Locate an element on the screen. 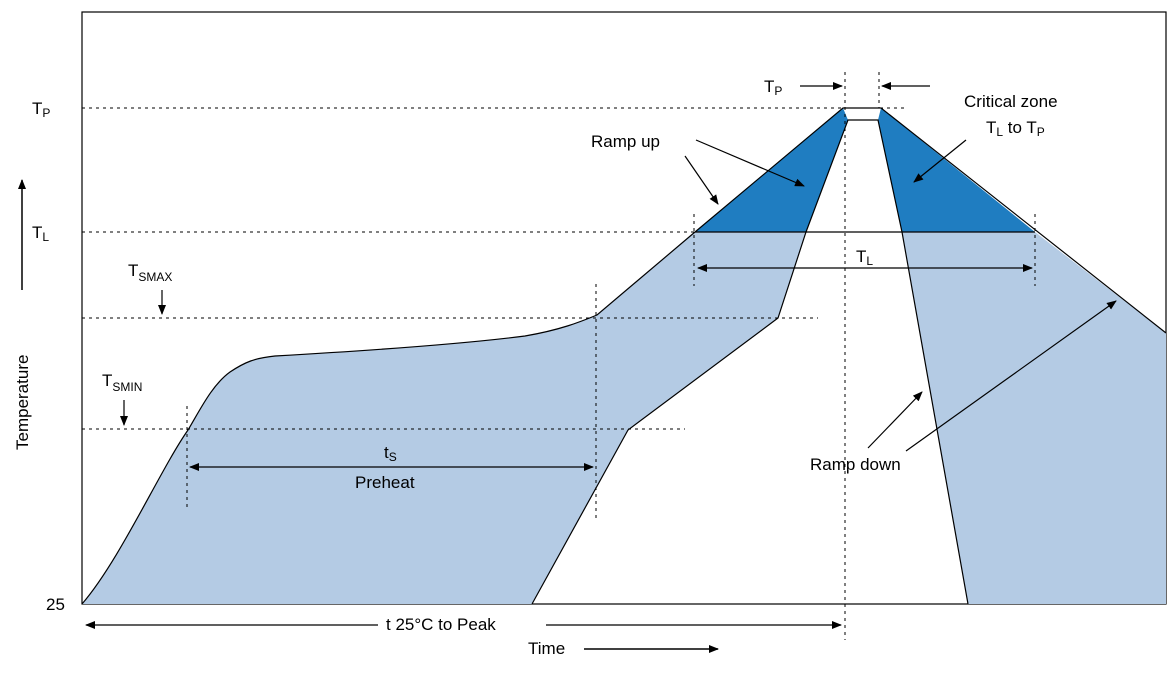 Image resolution: width=1168 pixels, height=684 pixels. y-origin-label: 25 is located at coordinates (55, 604).